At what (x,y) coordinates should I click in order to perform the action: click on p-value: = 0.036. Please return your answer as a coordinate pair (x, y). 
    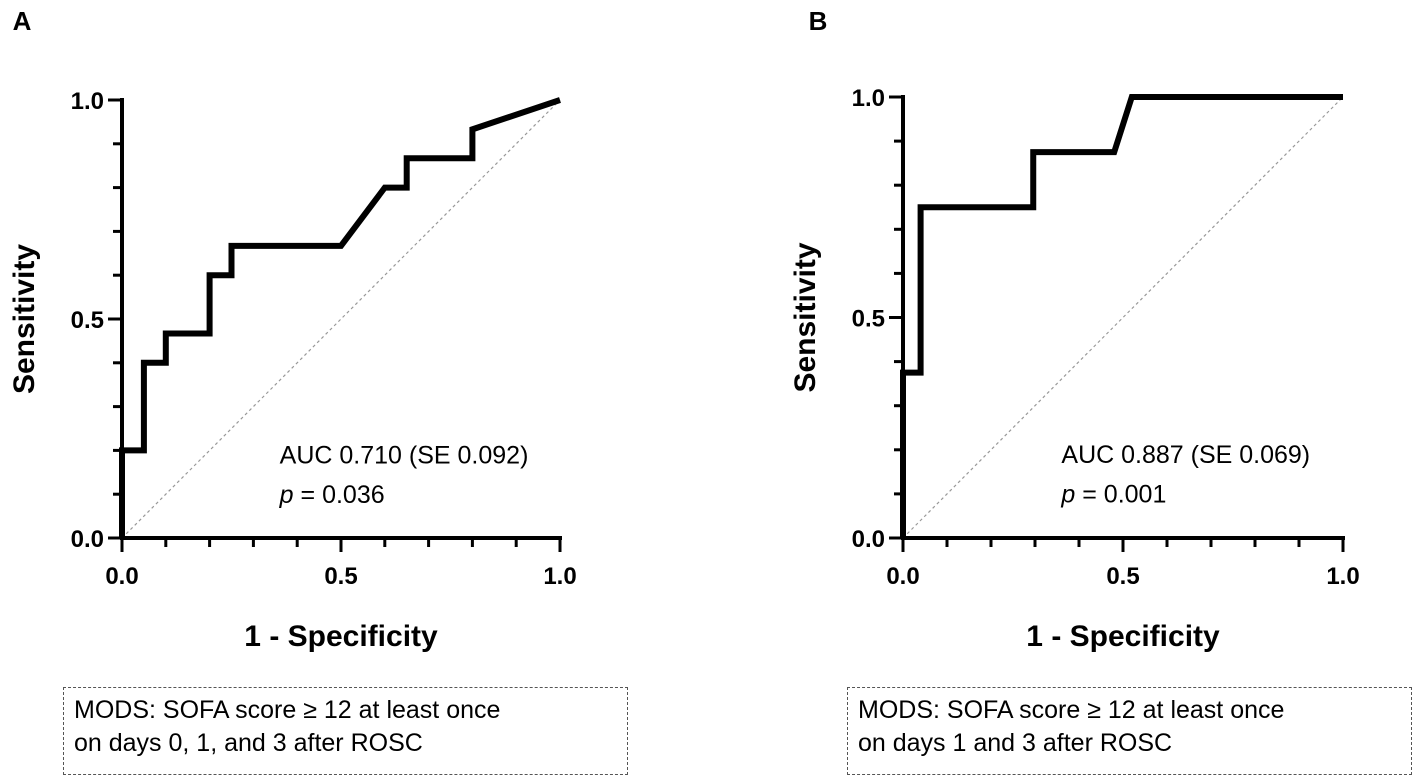
    Looking at the image, I should click on (339, 495).